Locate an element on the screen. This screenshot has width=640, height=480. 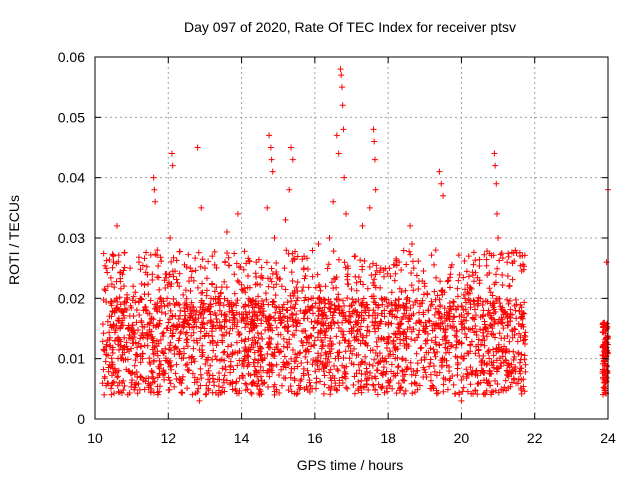
x-tick-label: 14 is located at coordinates (242, 438).